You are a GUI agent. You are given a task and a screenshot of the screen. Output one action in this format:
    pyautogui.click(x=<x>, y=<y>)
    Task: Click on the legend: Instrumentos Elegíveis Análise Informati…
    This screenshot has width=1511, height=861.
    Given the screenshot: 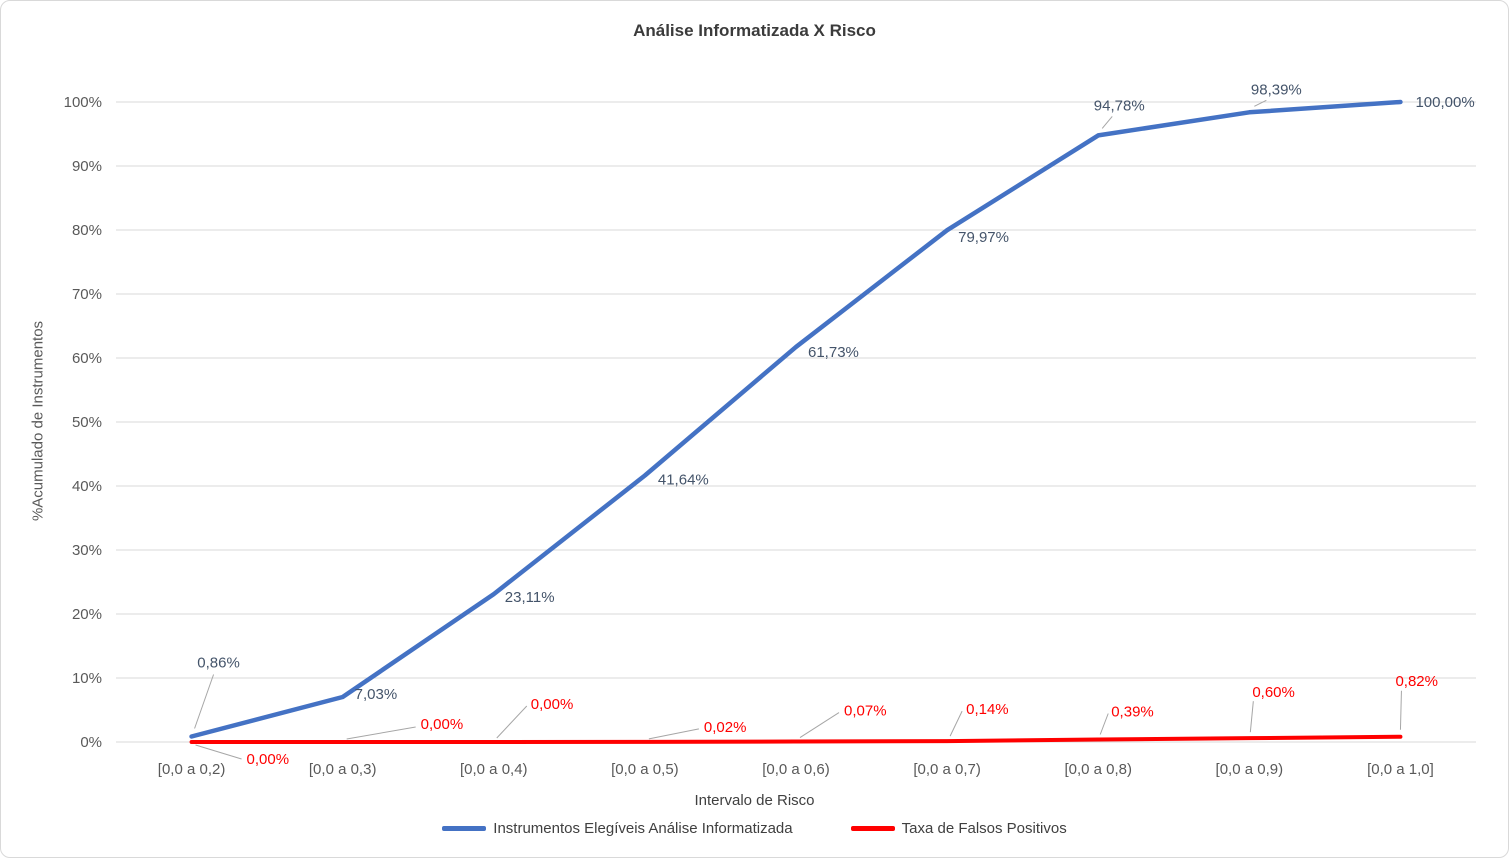 What is the action you would take?
    pyautogui.click(x=754, y=828)
    